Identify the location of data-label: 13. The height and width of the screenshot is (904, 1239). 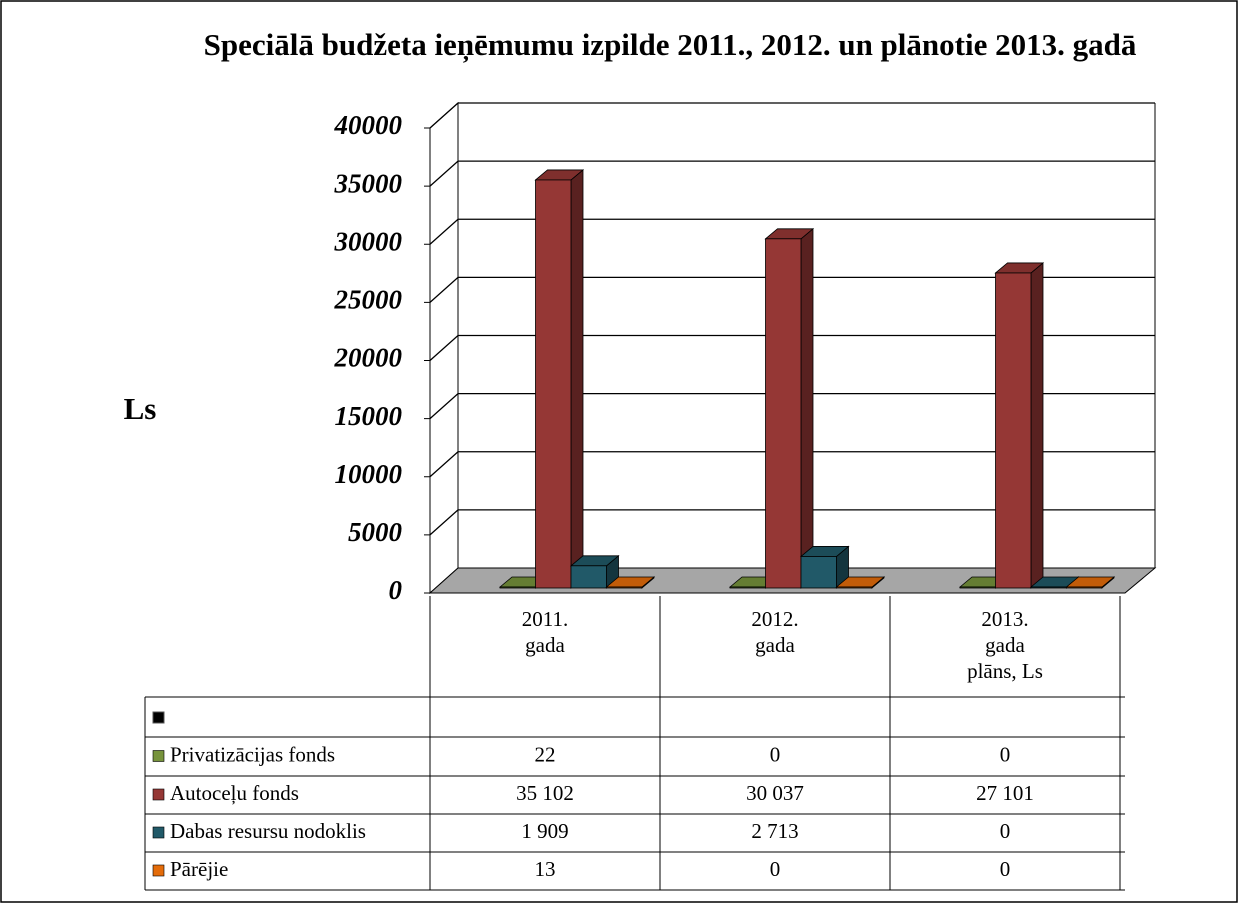
(545, 869).